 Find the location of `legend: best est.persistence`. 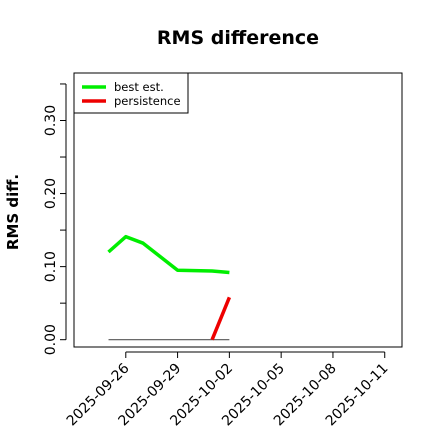

legend: best est.persistence is located at coordinates (131, 93).